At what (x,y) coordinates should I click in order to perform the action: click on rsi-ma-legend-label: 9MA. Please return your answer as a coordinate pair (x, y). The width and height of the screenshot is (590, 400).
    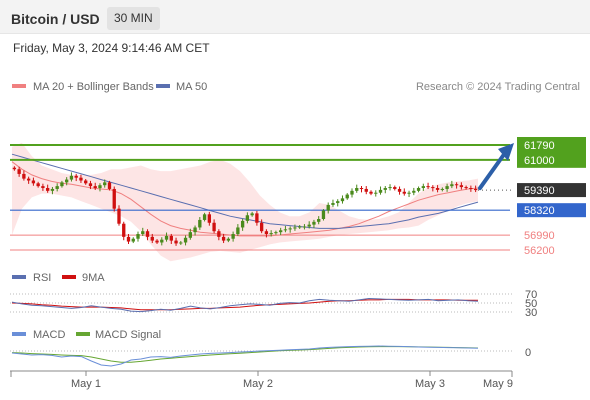
    Looking at the image, I should click on (93, 278).